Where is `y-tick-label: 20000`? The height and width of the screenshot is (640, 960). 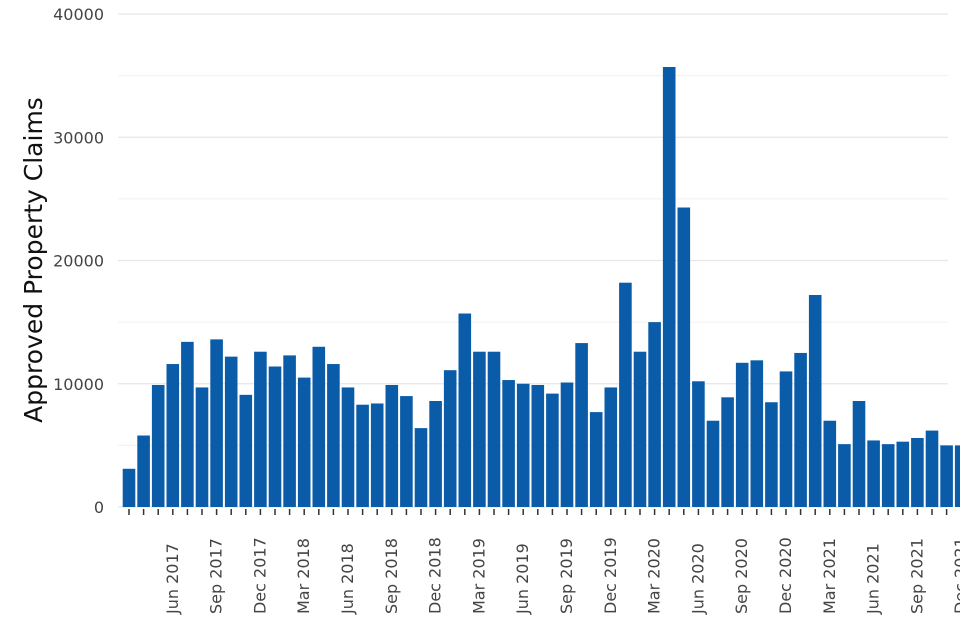 y-tick-label: 20000 is located at coordinates (78, 261).